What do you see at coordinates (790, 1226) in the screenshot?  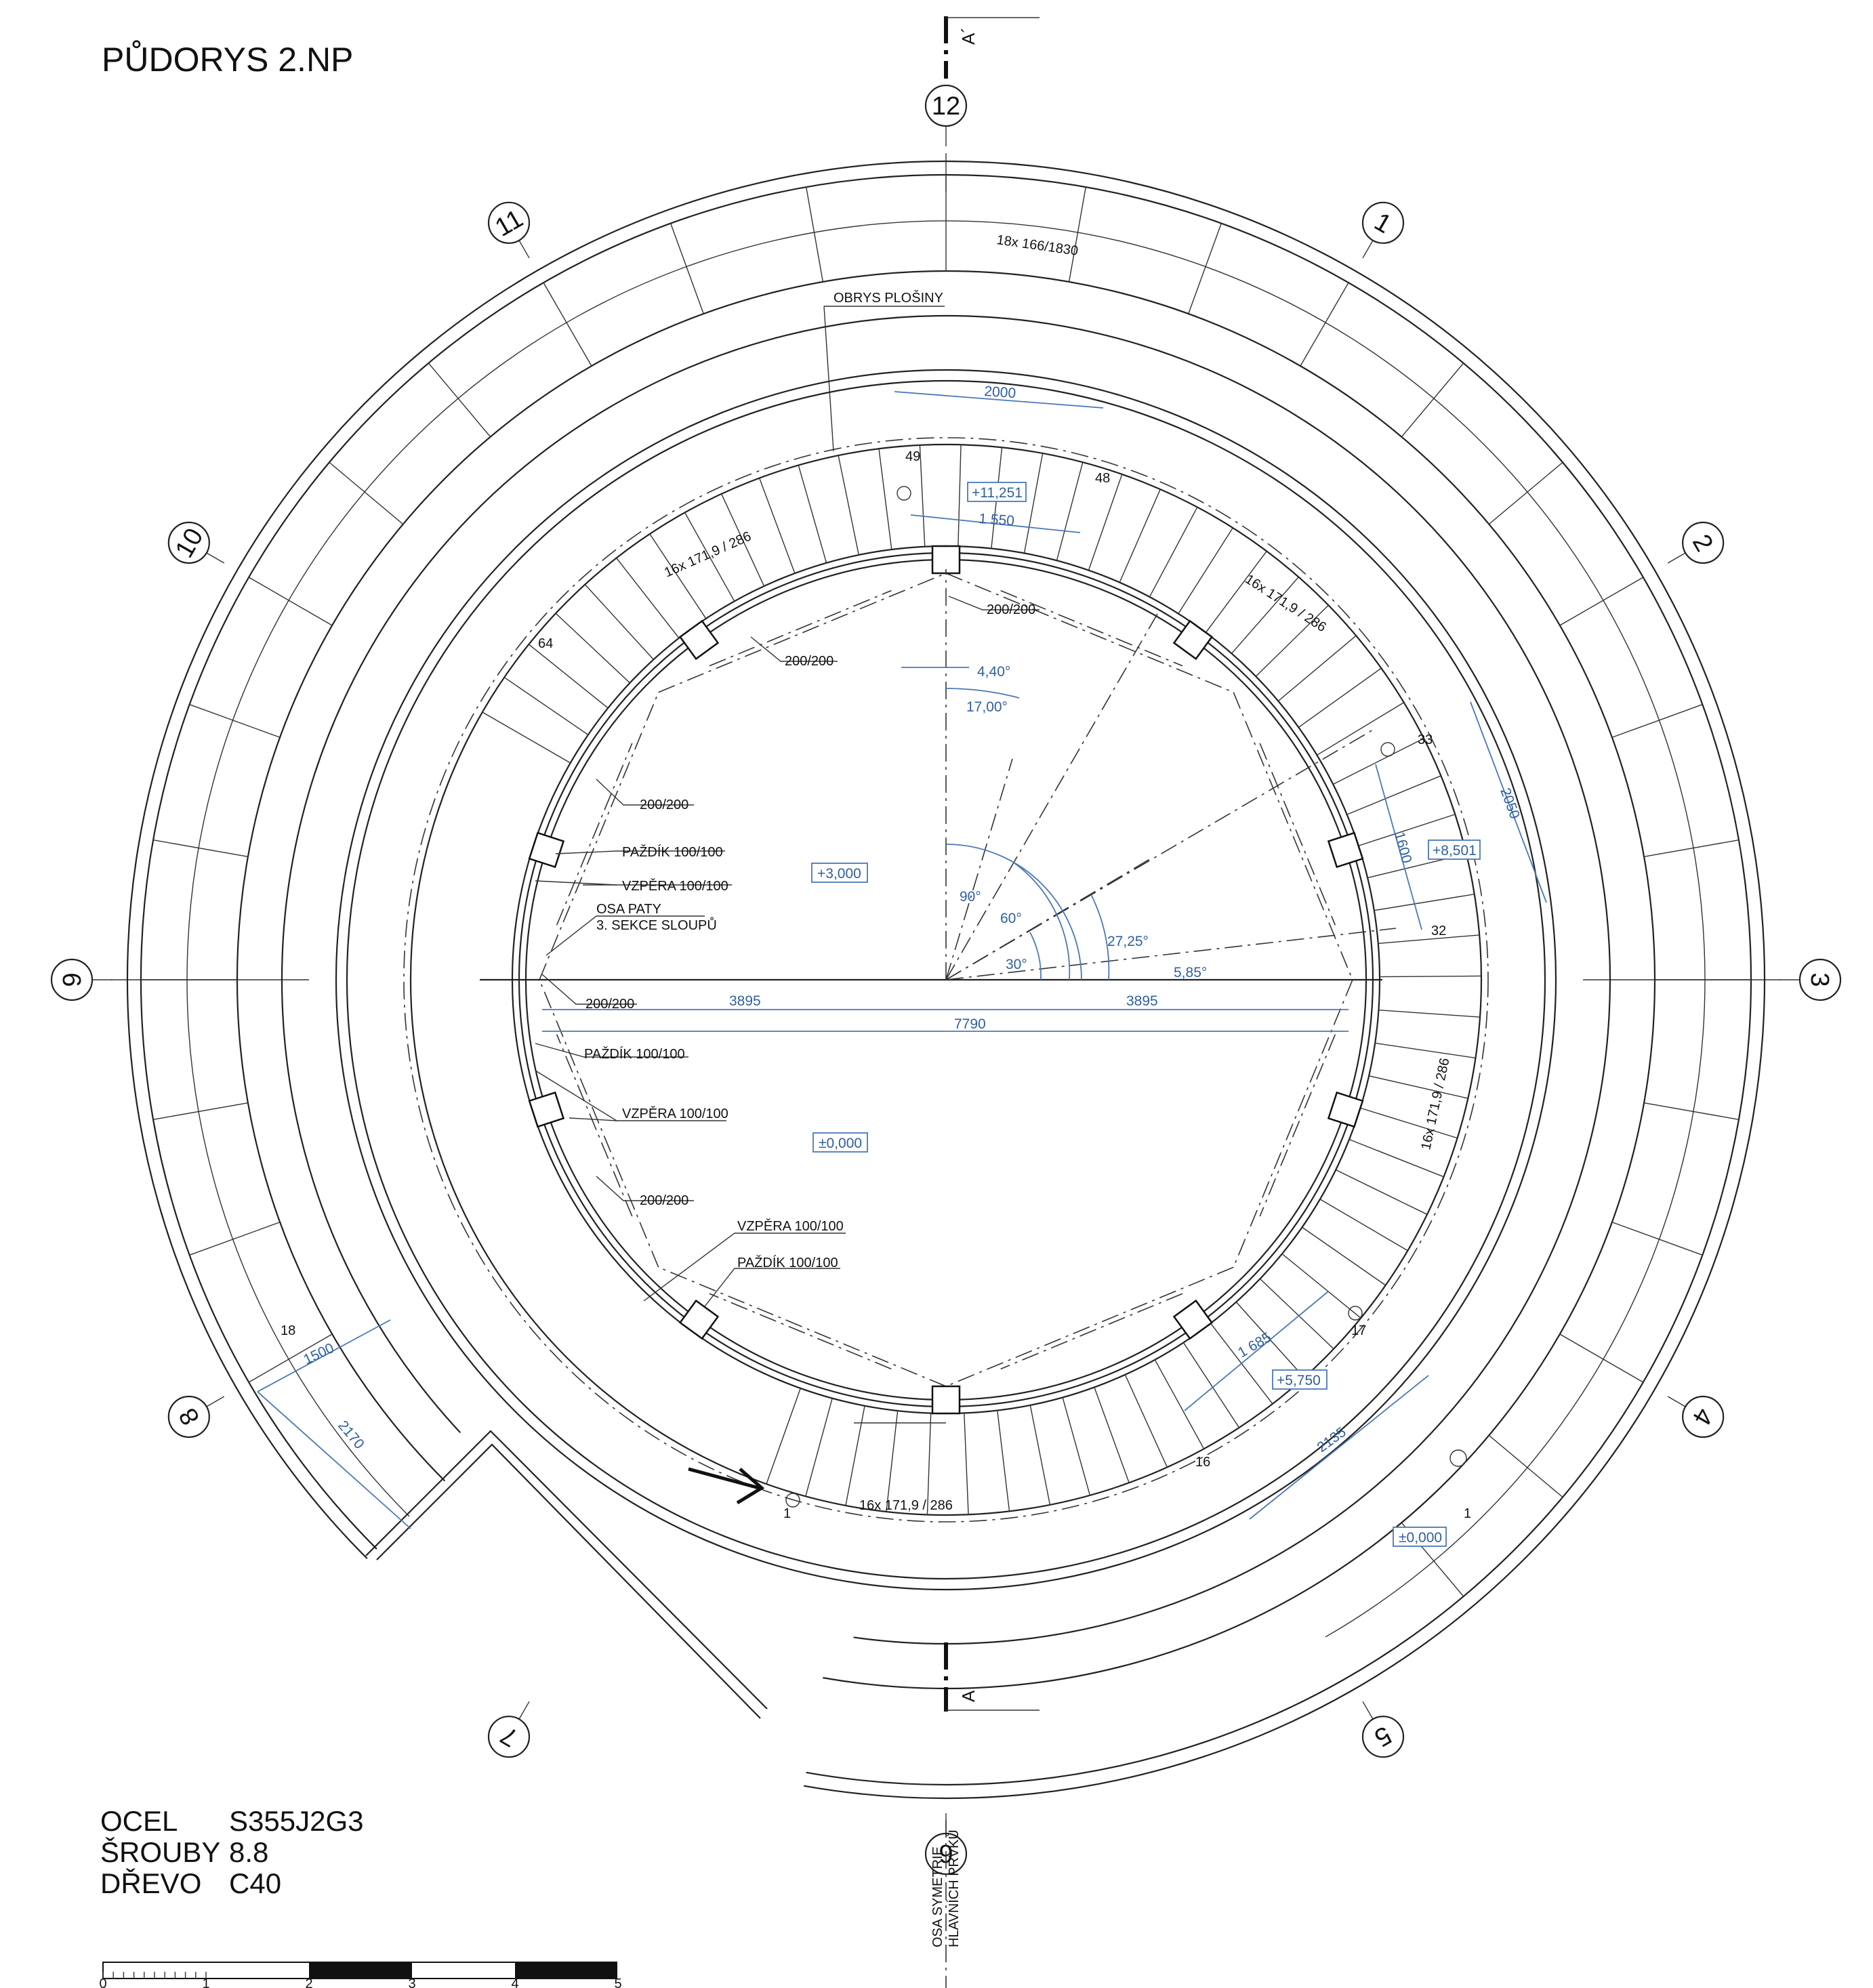 I see `label-vzpera-3: VZPĚRA 100/100` at bounding box center [790, 1226].